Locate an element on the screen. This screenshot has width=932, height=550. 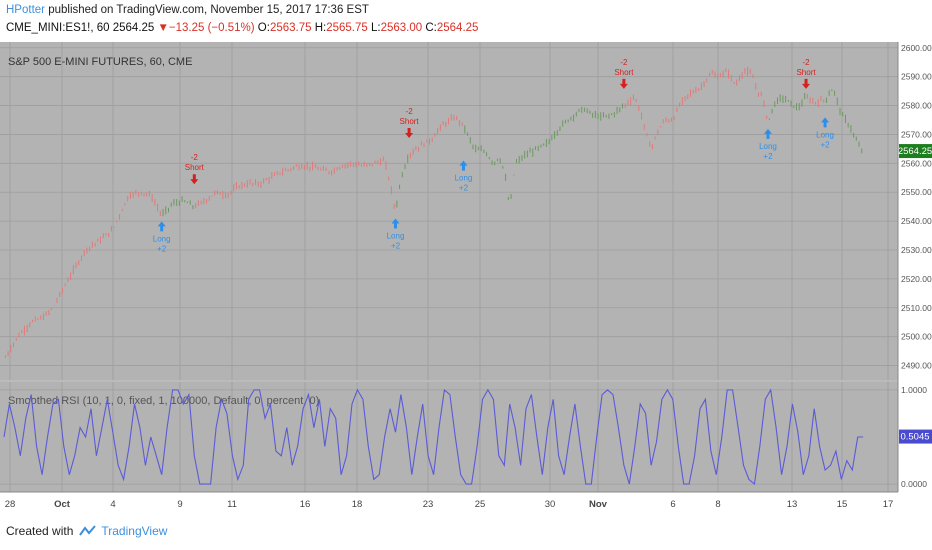
time-axis-tick: 18 is located at coordinates (357, 504).